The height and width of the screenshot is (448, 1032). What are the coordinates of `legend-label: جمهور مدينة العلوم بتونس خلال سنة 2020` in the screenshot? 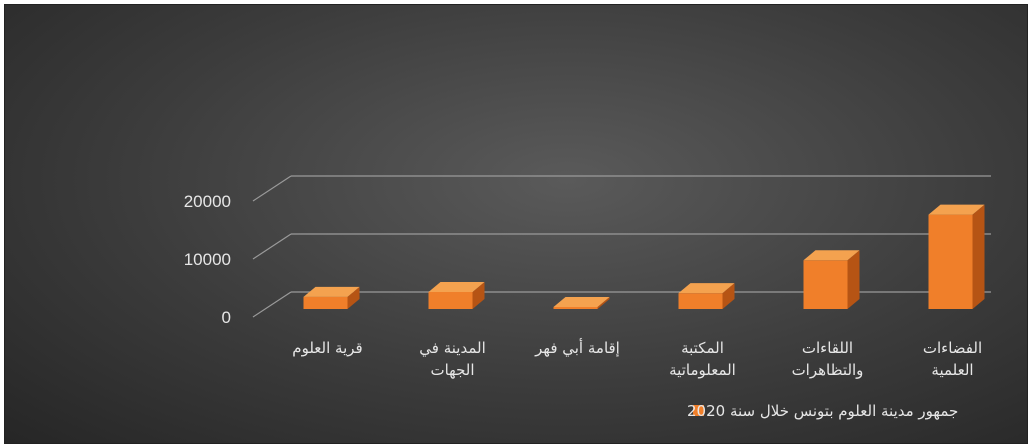 It's located at (822, 411).